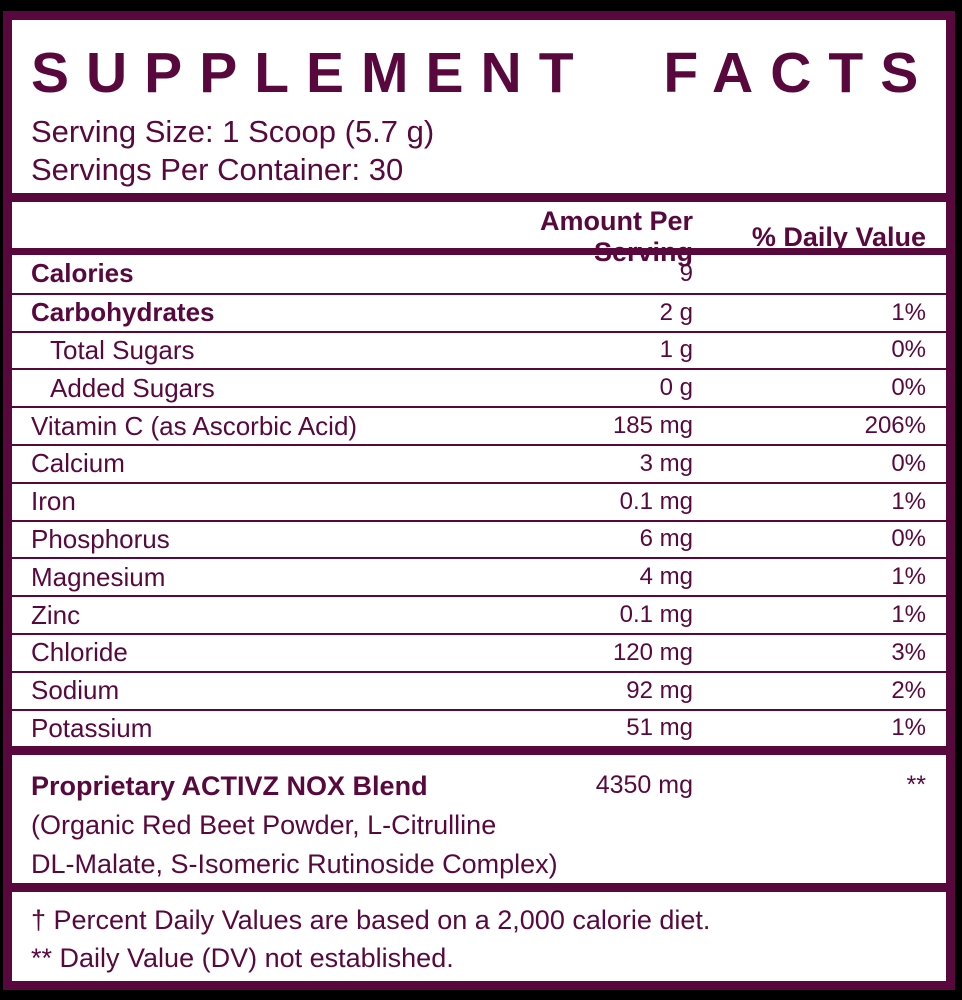 Image resolution: width=962 pixels, height=1000 pixels. What do you see at coordinates (838, 236) in the screenshot?
I see `column-header-daily-value: % Daily Value` at bounding box center [838, 236].